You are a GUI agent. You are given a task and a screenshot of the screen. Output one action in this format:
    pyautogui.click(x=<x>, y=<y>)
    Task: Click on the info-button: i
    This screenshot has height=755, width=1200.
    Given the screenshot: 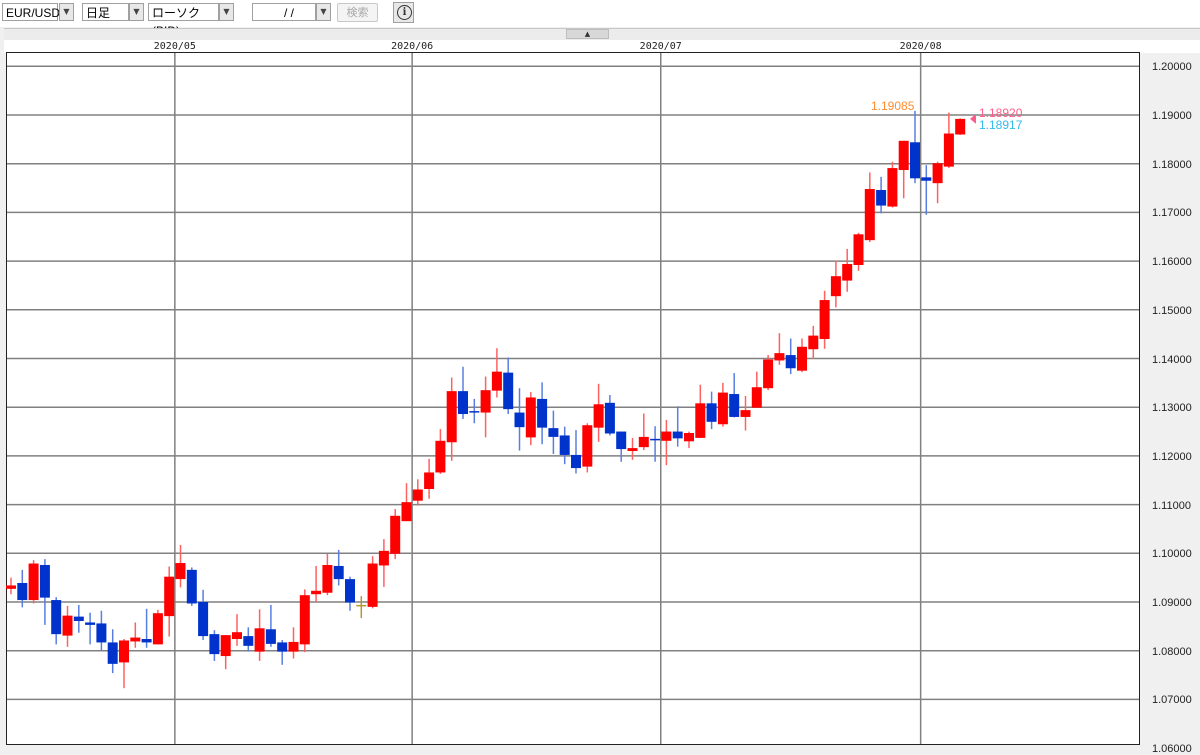 What is the action you would take?
    pyautogui.click(x=403, y=12)
    